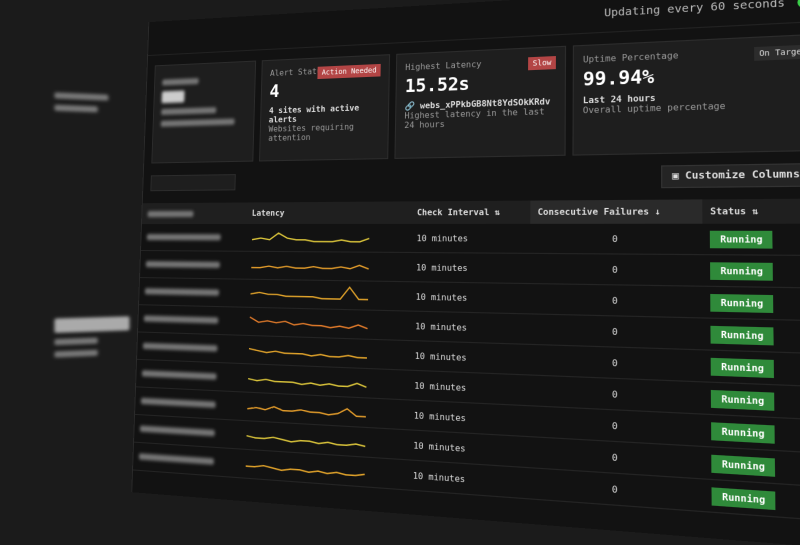 Image resolution: width=800 pixels, height=545 pixels. What do you see at coordinates (751, 211) in the screenshot?
I see `status-header: Status ⇅` at bounding box center [751, 211].